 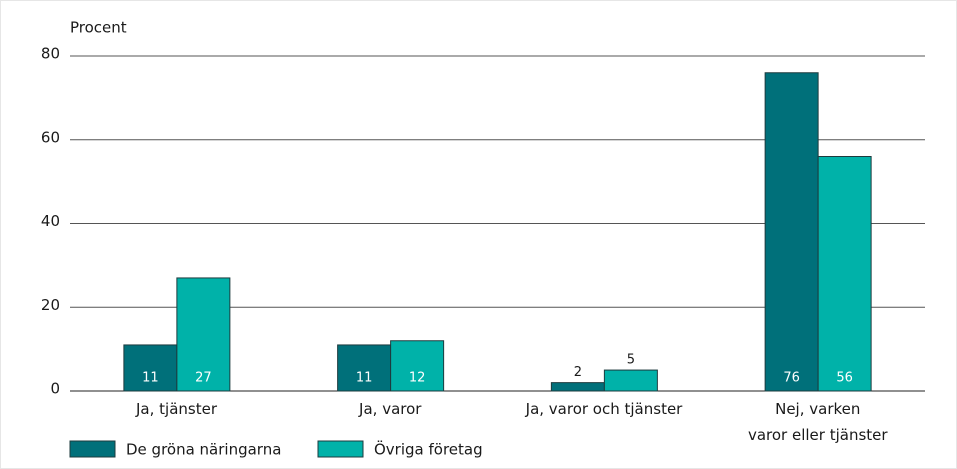 I want to click on data-label: 76, so click(x=791, y=378).